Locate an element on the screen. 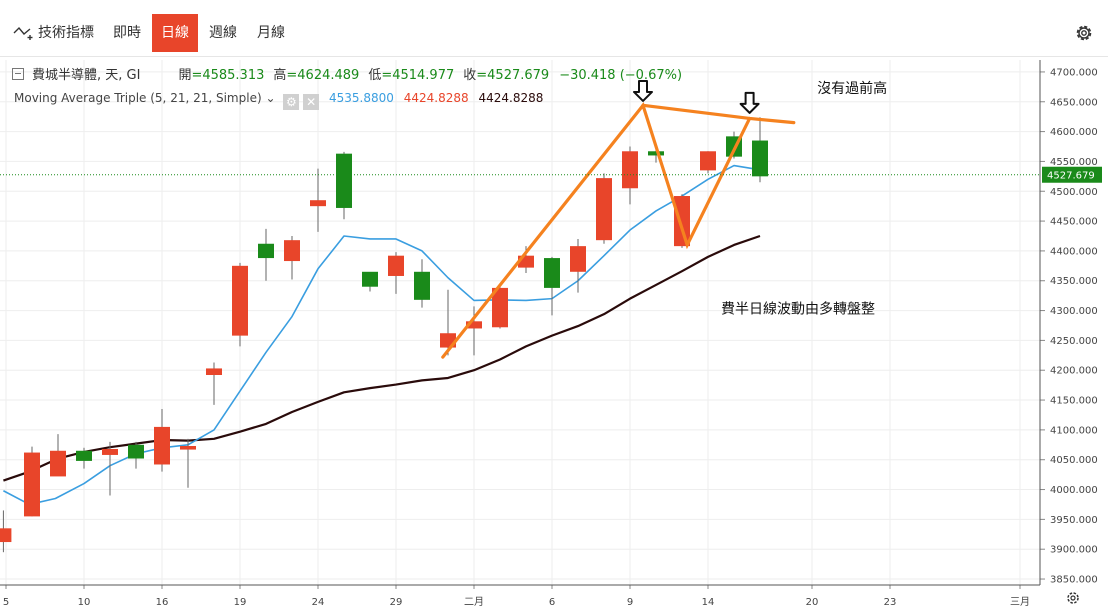  annotation-text: 費半日線波動由多轉盤整 is located at coordinates (798, 309).